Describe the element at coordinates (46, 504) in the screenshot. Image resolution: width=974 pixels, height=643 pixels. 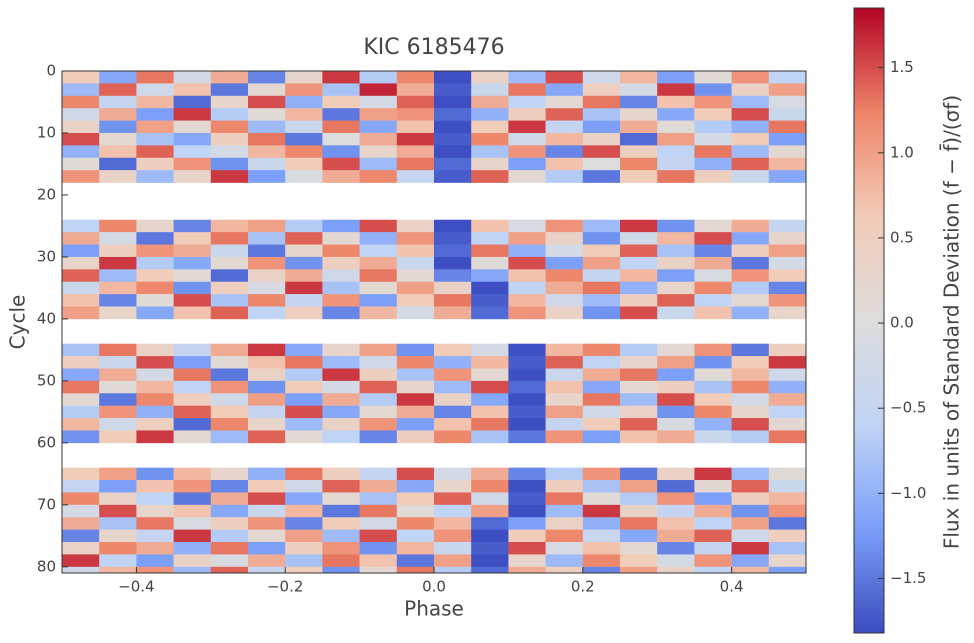
I see `y-tick-label: 70` at that location.